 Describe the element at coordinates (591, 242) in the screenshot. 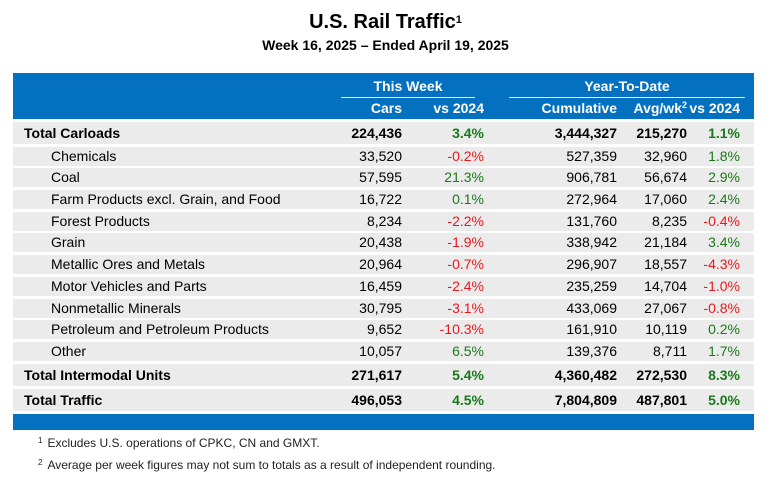

I see `cell-cumulative: 338,942` at that location.